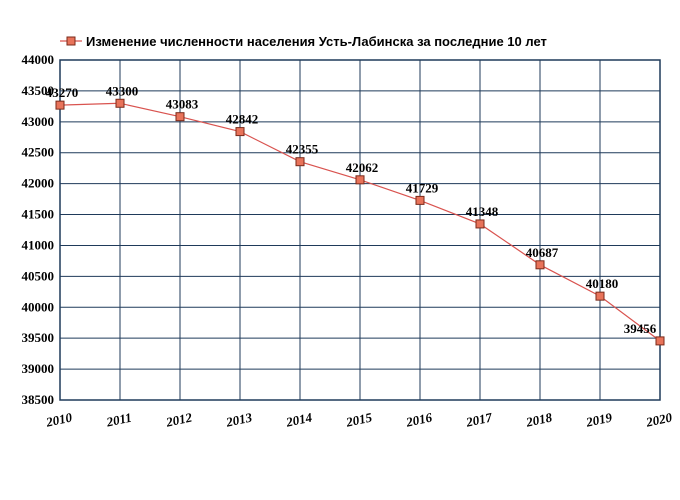  Describe the element at coordinates (239, 419) in the screenshot. I see `x-tick-label: 2013` at that location.